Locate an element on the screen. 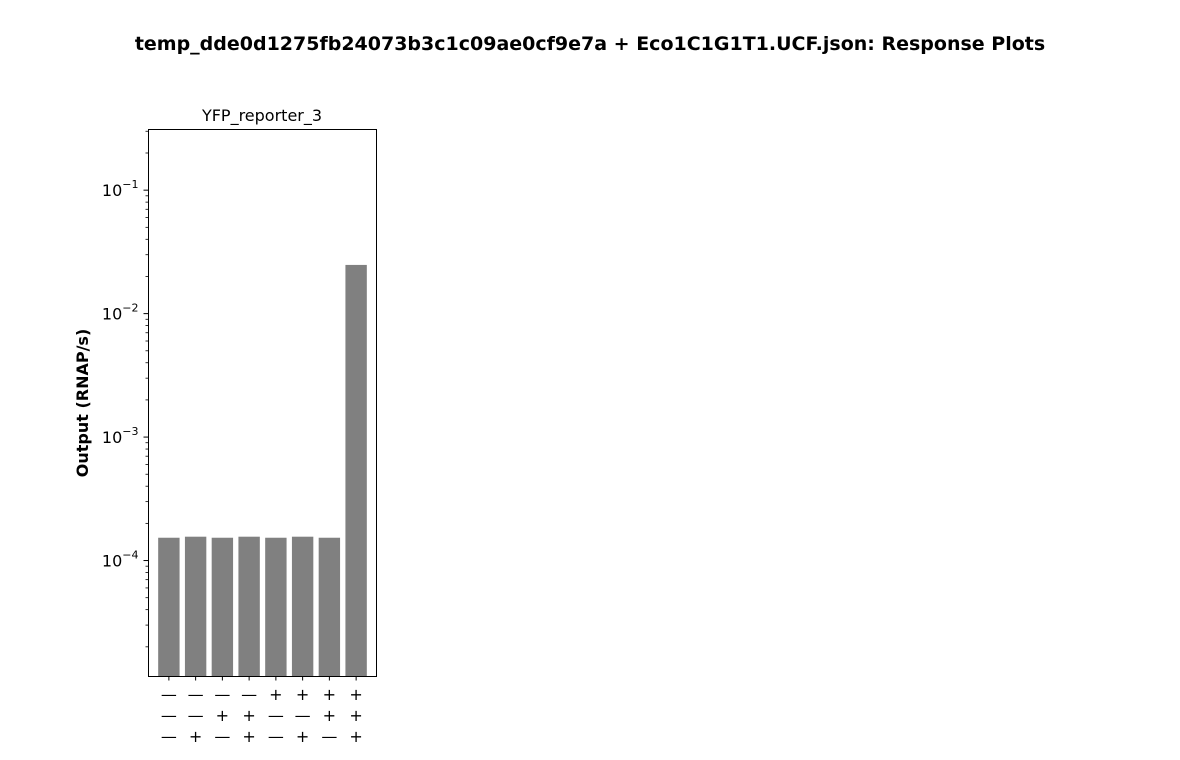 Image resolution: width=1180 pixels, height=760 pixels. plot-frame is located at coordinates (262, 403).